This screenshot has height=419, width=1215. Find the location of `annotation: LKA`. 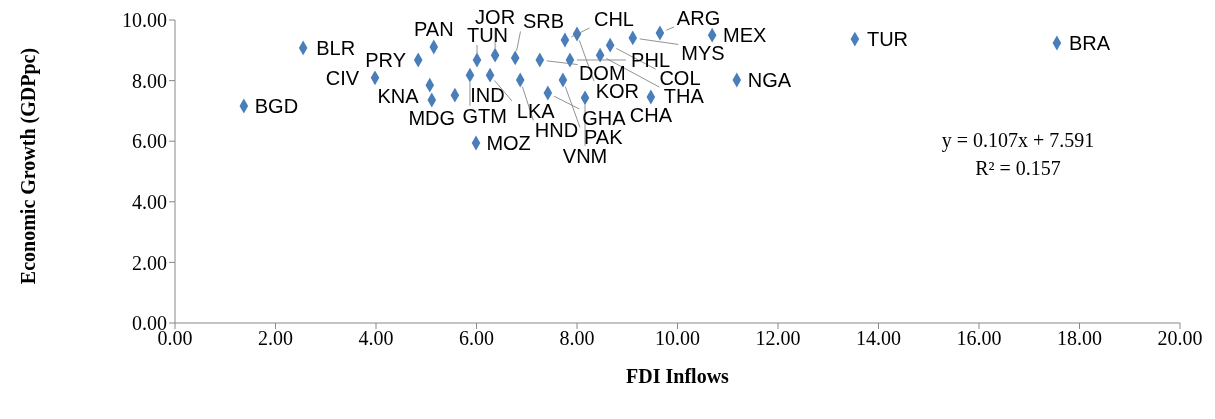

annotation: LKA is located at coordinates (536, 110).